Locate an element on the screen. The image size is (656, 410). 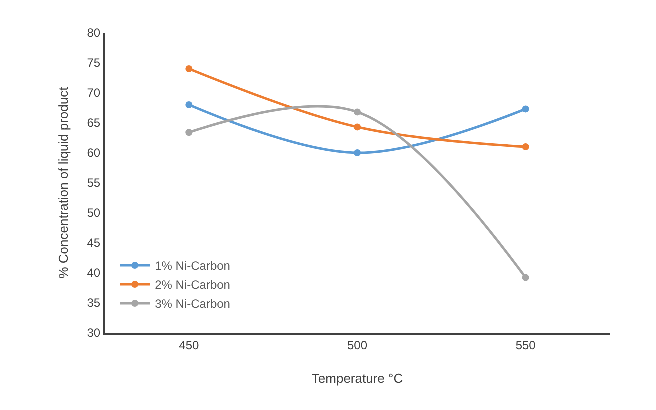
y-tick-label: 65 is located at coordinates (94, 123).